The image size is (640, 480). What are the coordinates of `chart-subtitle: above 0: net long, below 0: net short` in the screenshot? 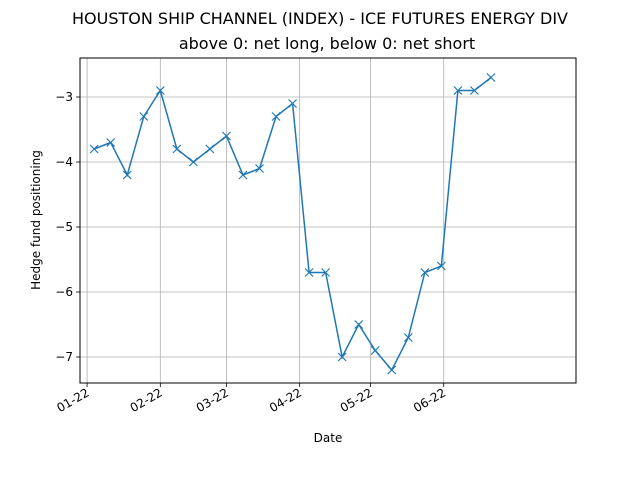 It's located at (327, 43).